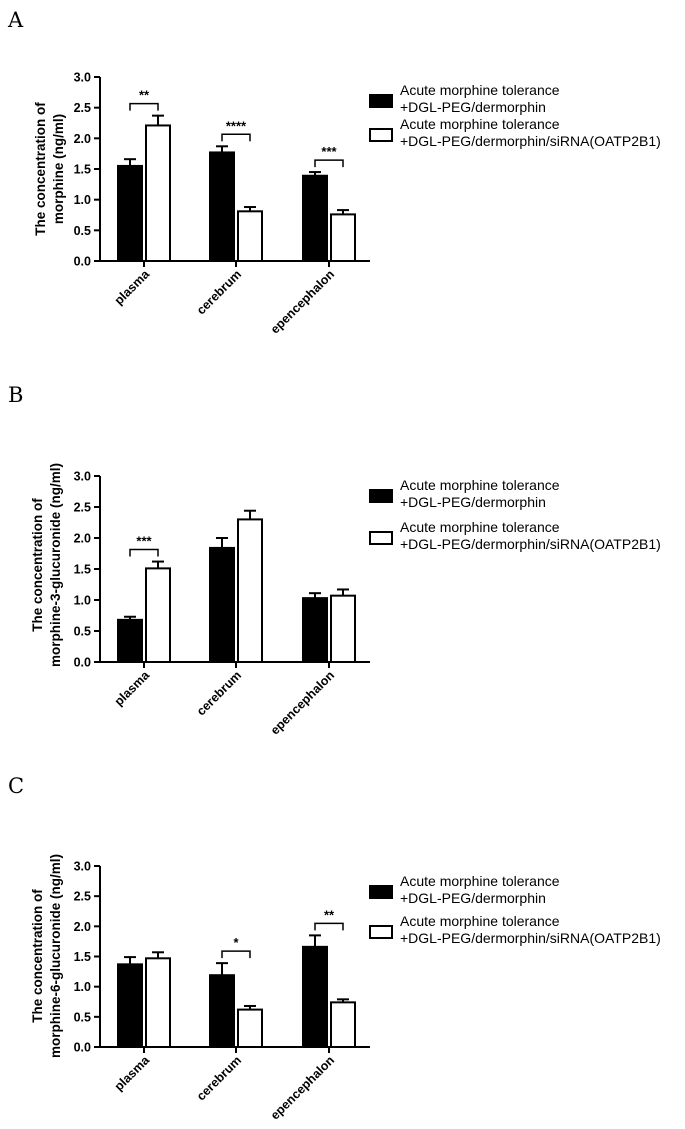 The height and width of the screenshot is (1129, 685). What do you see at coordinates (315, 218) in the screenshot?
I see `panel-a-bar-epencephalon-series1` at bounding box center [315, 218].